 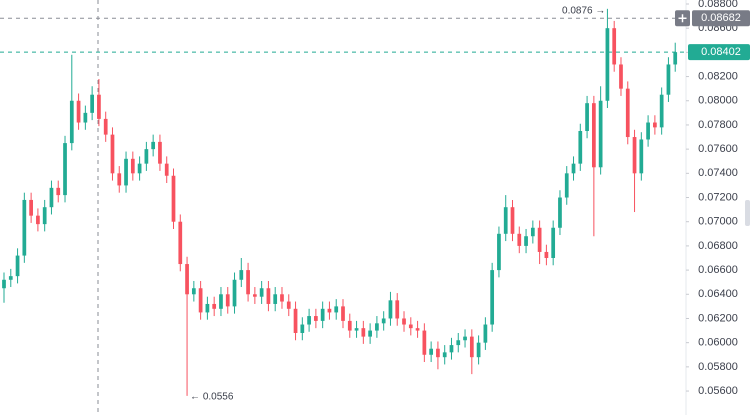 I want to click on y-tick-label: 0.07400, so click(x=718, y=173).